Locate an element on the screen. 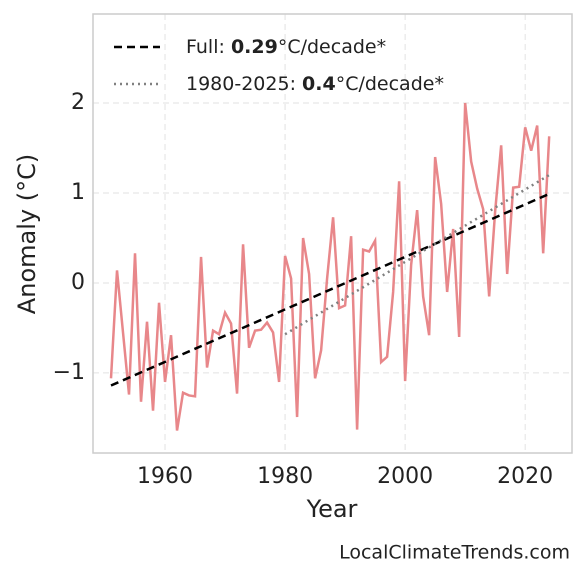  y-axis-label: Anomaly (°C) is located at coordinates (27, 234).